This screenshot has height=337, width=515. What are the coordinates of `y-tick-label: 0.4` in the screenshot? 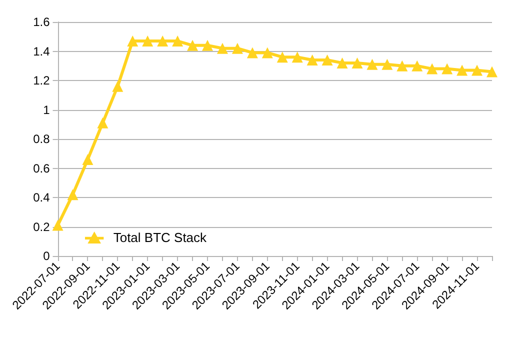 It's located at (41, 197).